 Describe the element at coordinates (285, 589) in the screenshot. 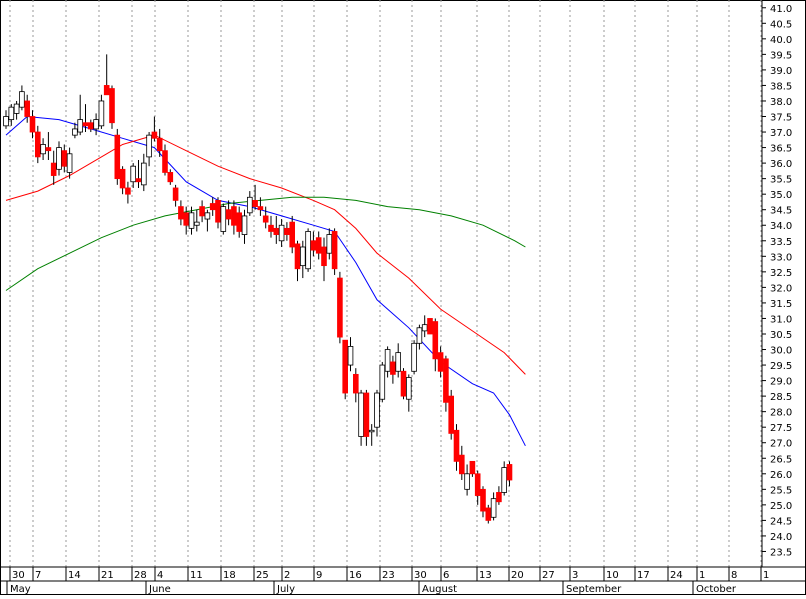

I see `x-month-label: July` at that location.